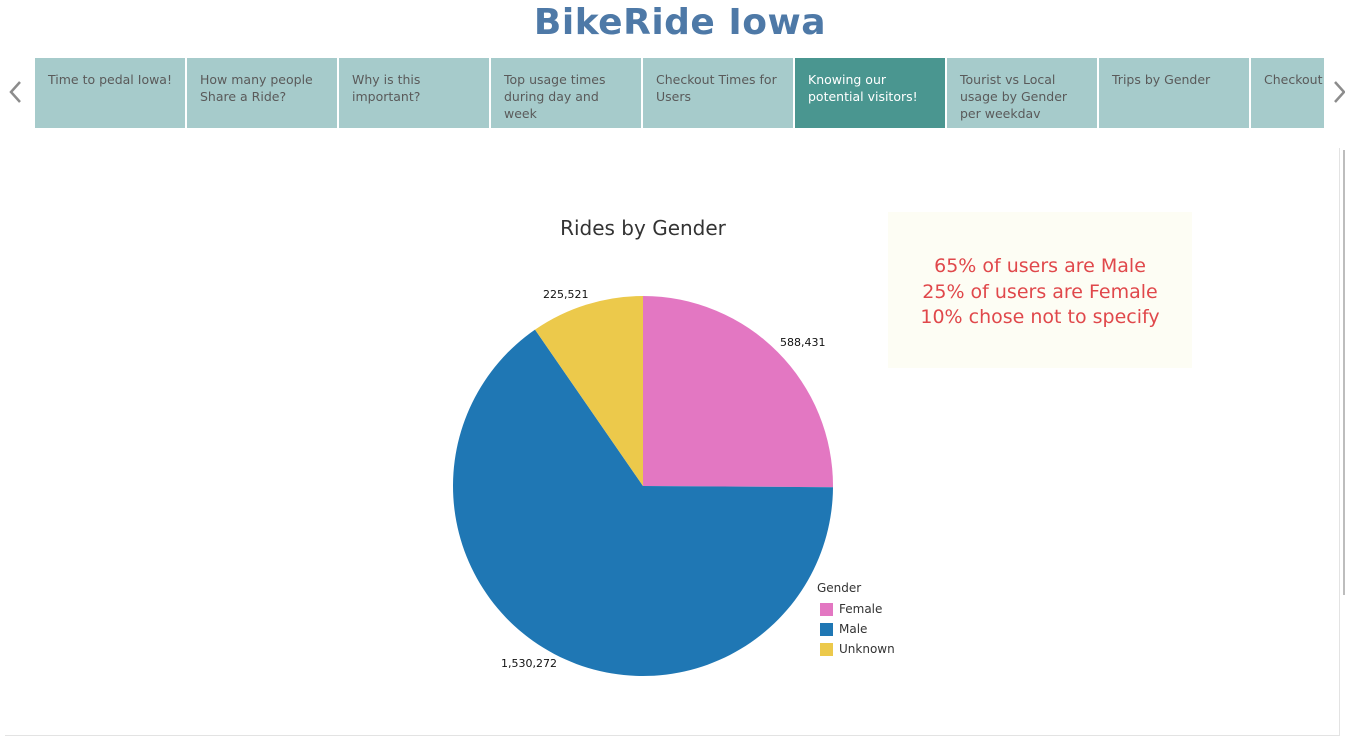  What do you see at coordinates (826, 629) in the screenshot?
I see `legend-swatch-male` at bounding box center [826, 629].